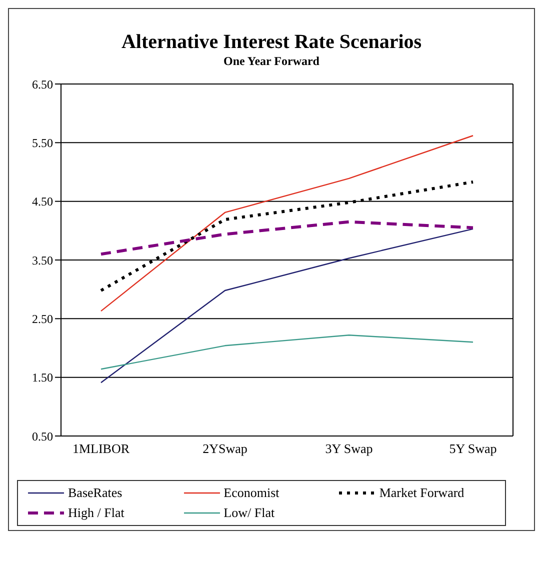  What do you see at coordinates (42, 84) in the screenshot?
I see `y-tick-label: 6.50` at bounding box center [42, 84].